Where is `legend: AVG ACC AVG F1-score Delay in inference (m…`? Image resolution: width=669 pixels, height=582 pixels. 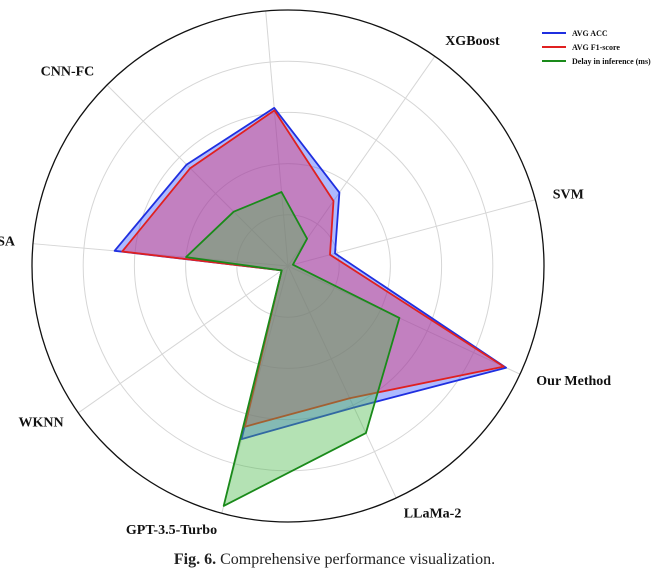 legend: AVG ACC AVG F1-score Delay in inference (m… is located at coordinates (596, 47).